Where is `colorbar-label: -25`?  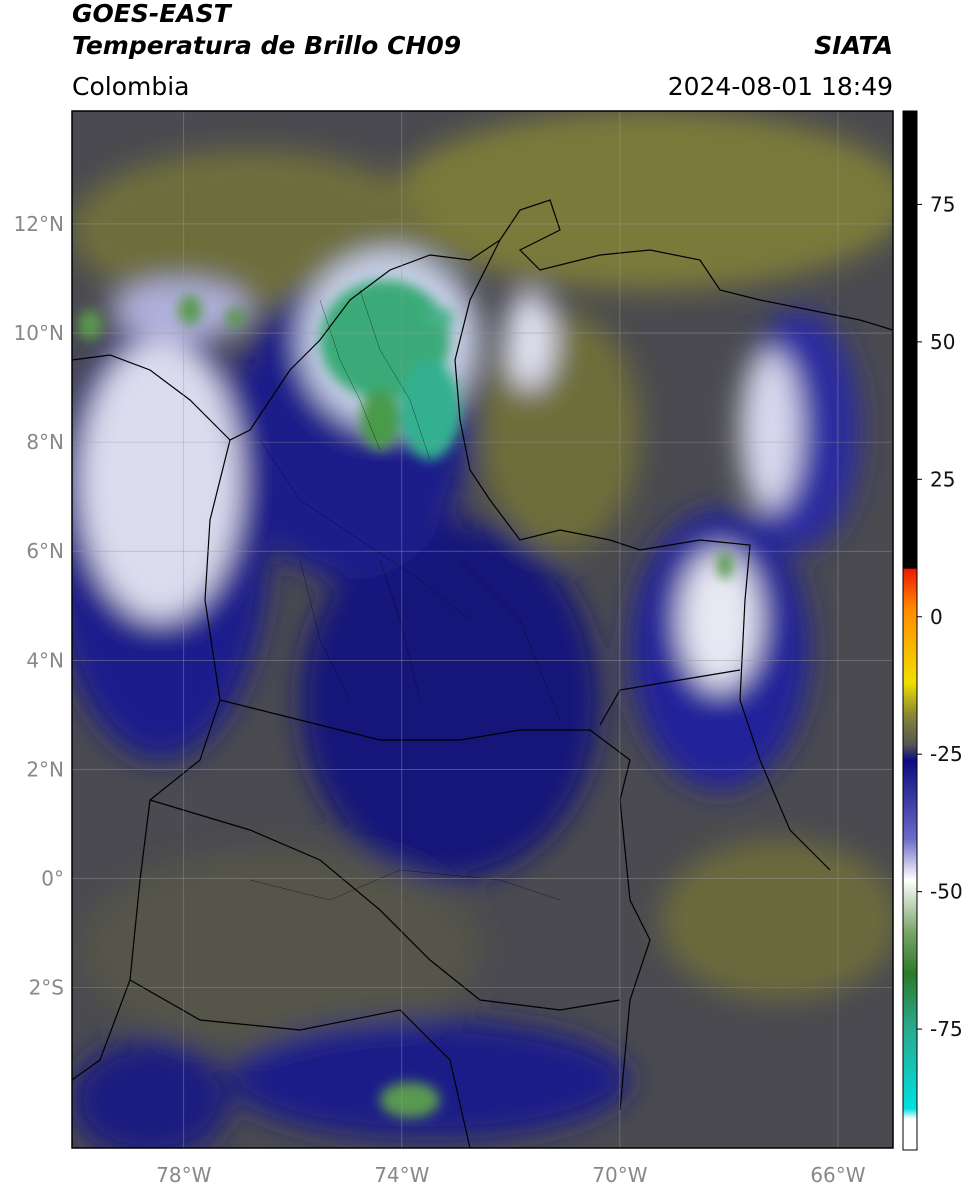
colorbar-label: -25 is located at coordinates (946, 754).